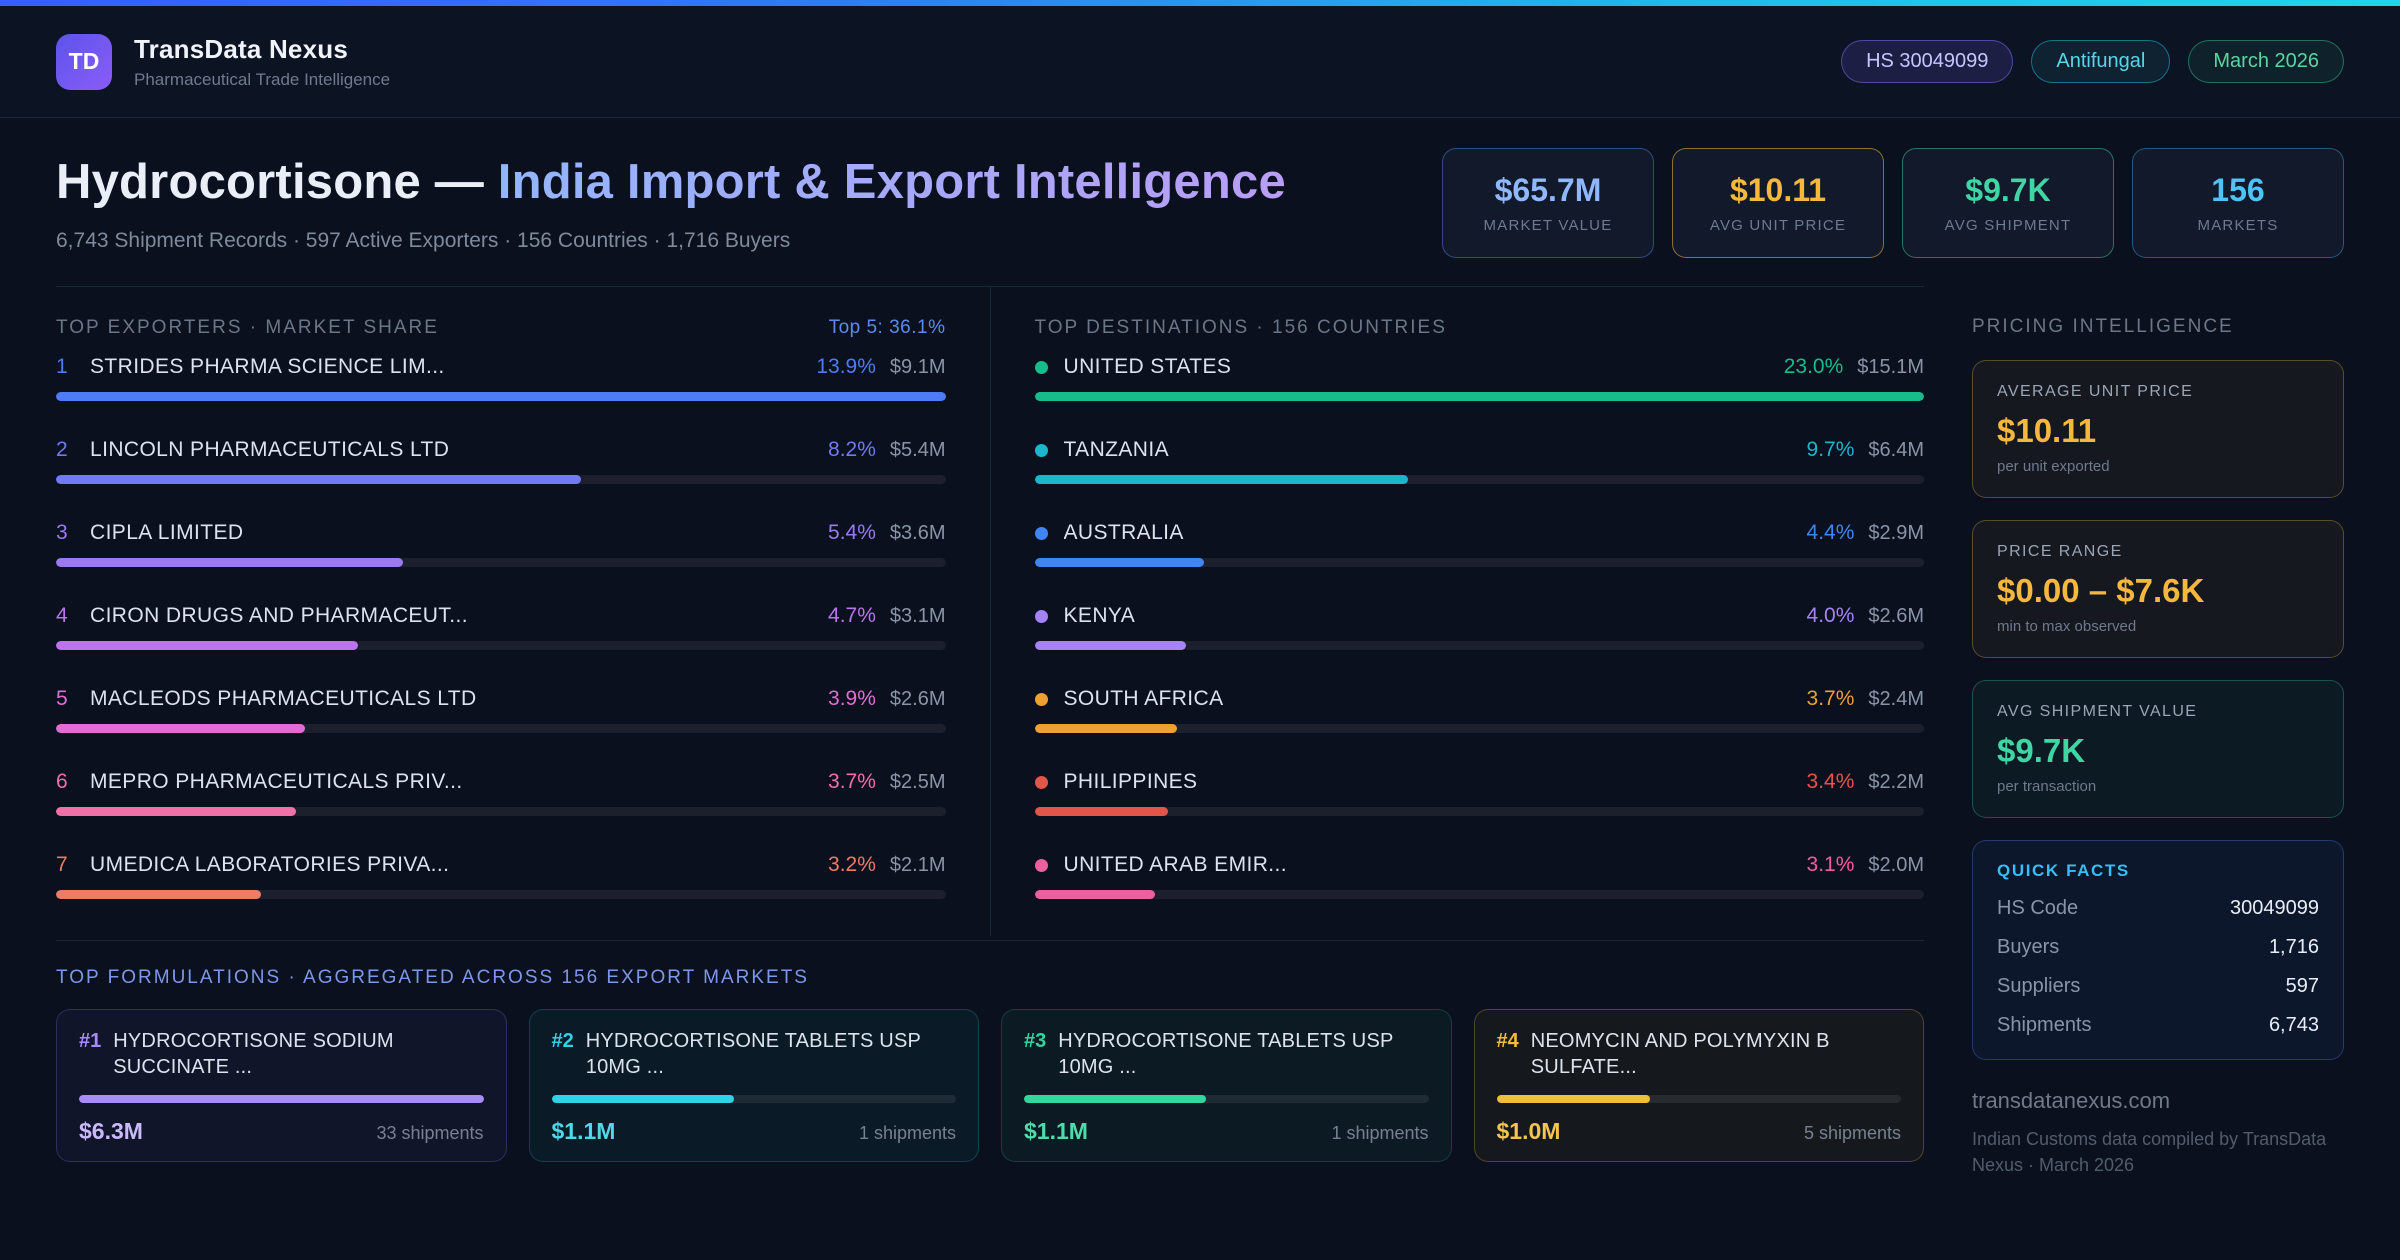 This screenshot has width=2400, height=1260. What do you see at coordinates (1479, 865) in the screenshot?
I see `destination-row-top: UNITED ARAB EMIR... 3.1% $2.0M` at bounding box center [1479, 865].